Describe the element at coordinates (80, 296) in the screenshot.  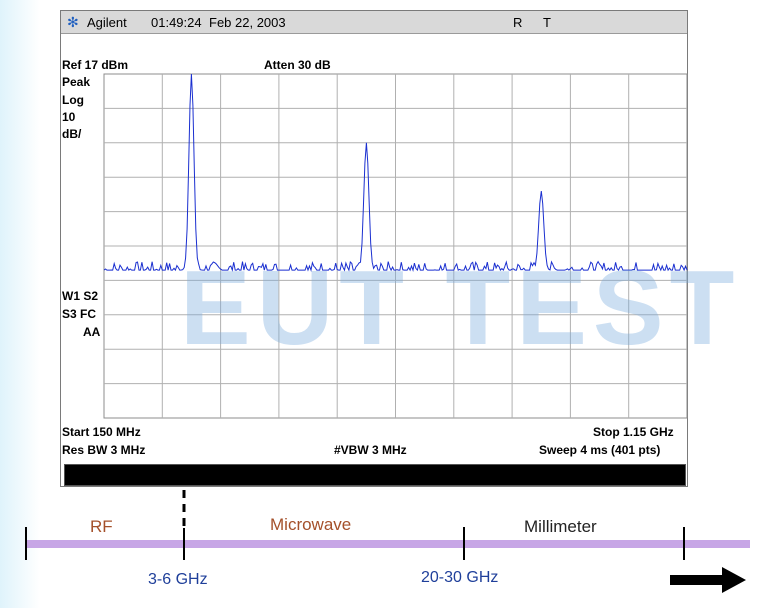
I see `trace-label-1: W1 S2` at that location.